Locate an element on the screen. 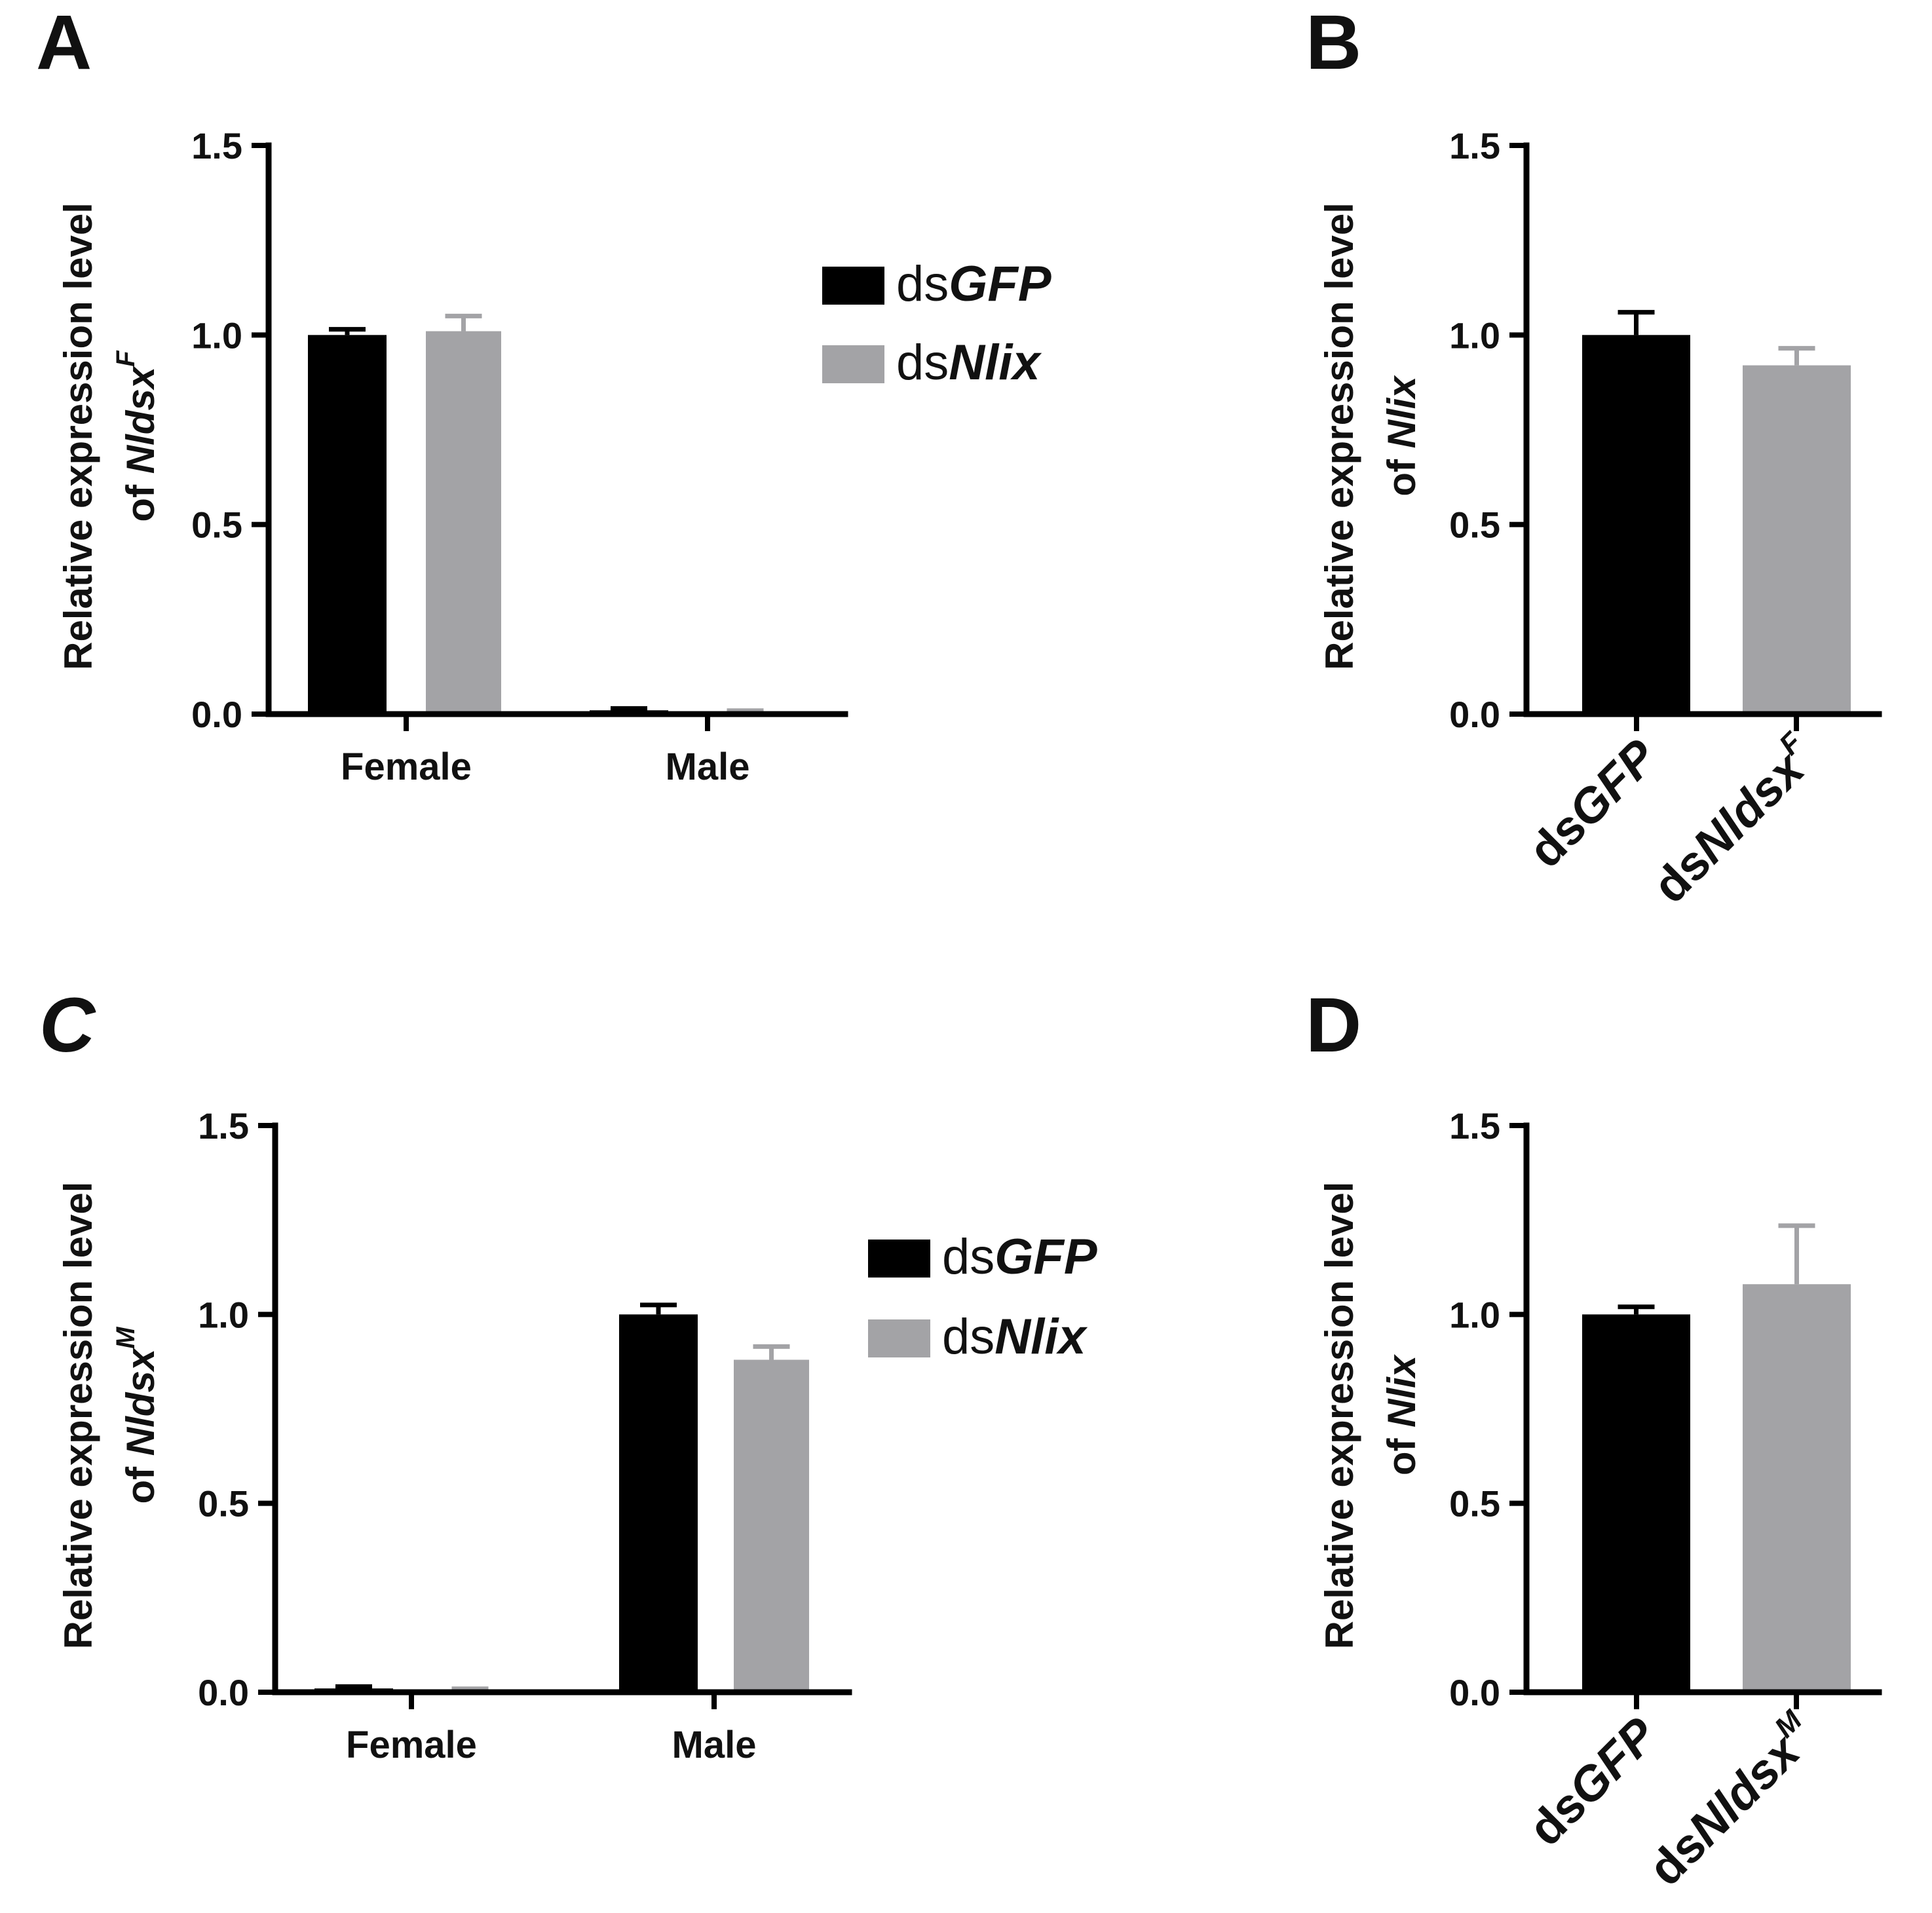  y-axis-label-line2: of NldsxM is located at coordinates (136, 1415).